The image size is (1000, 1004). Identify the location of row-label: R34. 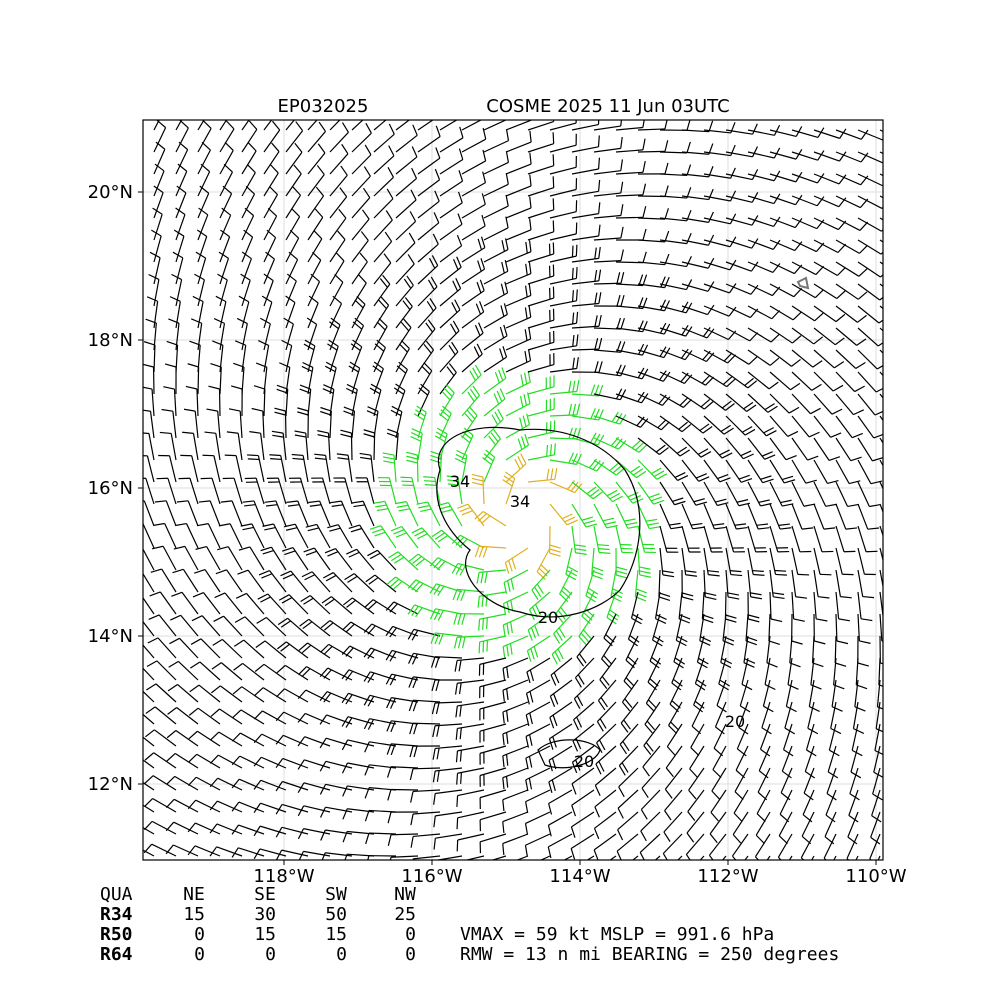
(116, 914).